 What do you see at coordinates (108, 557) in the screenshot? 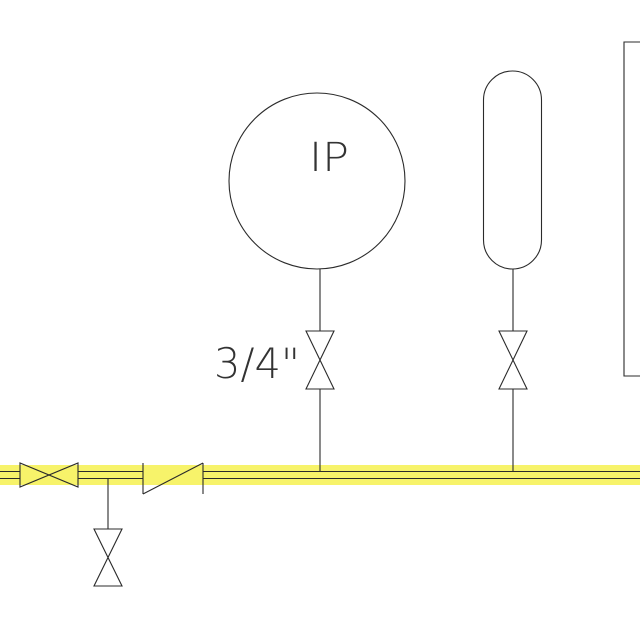
I see `drain-valve-icon` at bounding box center [108, 557].